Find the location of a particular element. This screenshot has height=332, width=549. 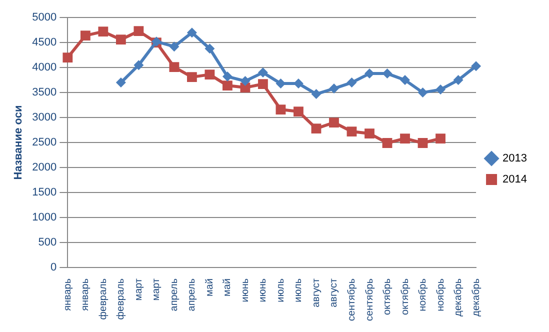

y-tick-label: 2000 is located at coordinates (44, 168).